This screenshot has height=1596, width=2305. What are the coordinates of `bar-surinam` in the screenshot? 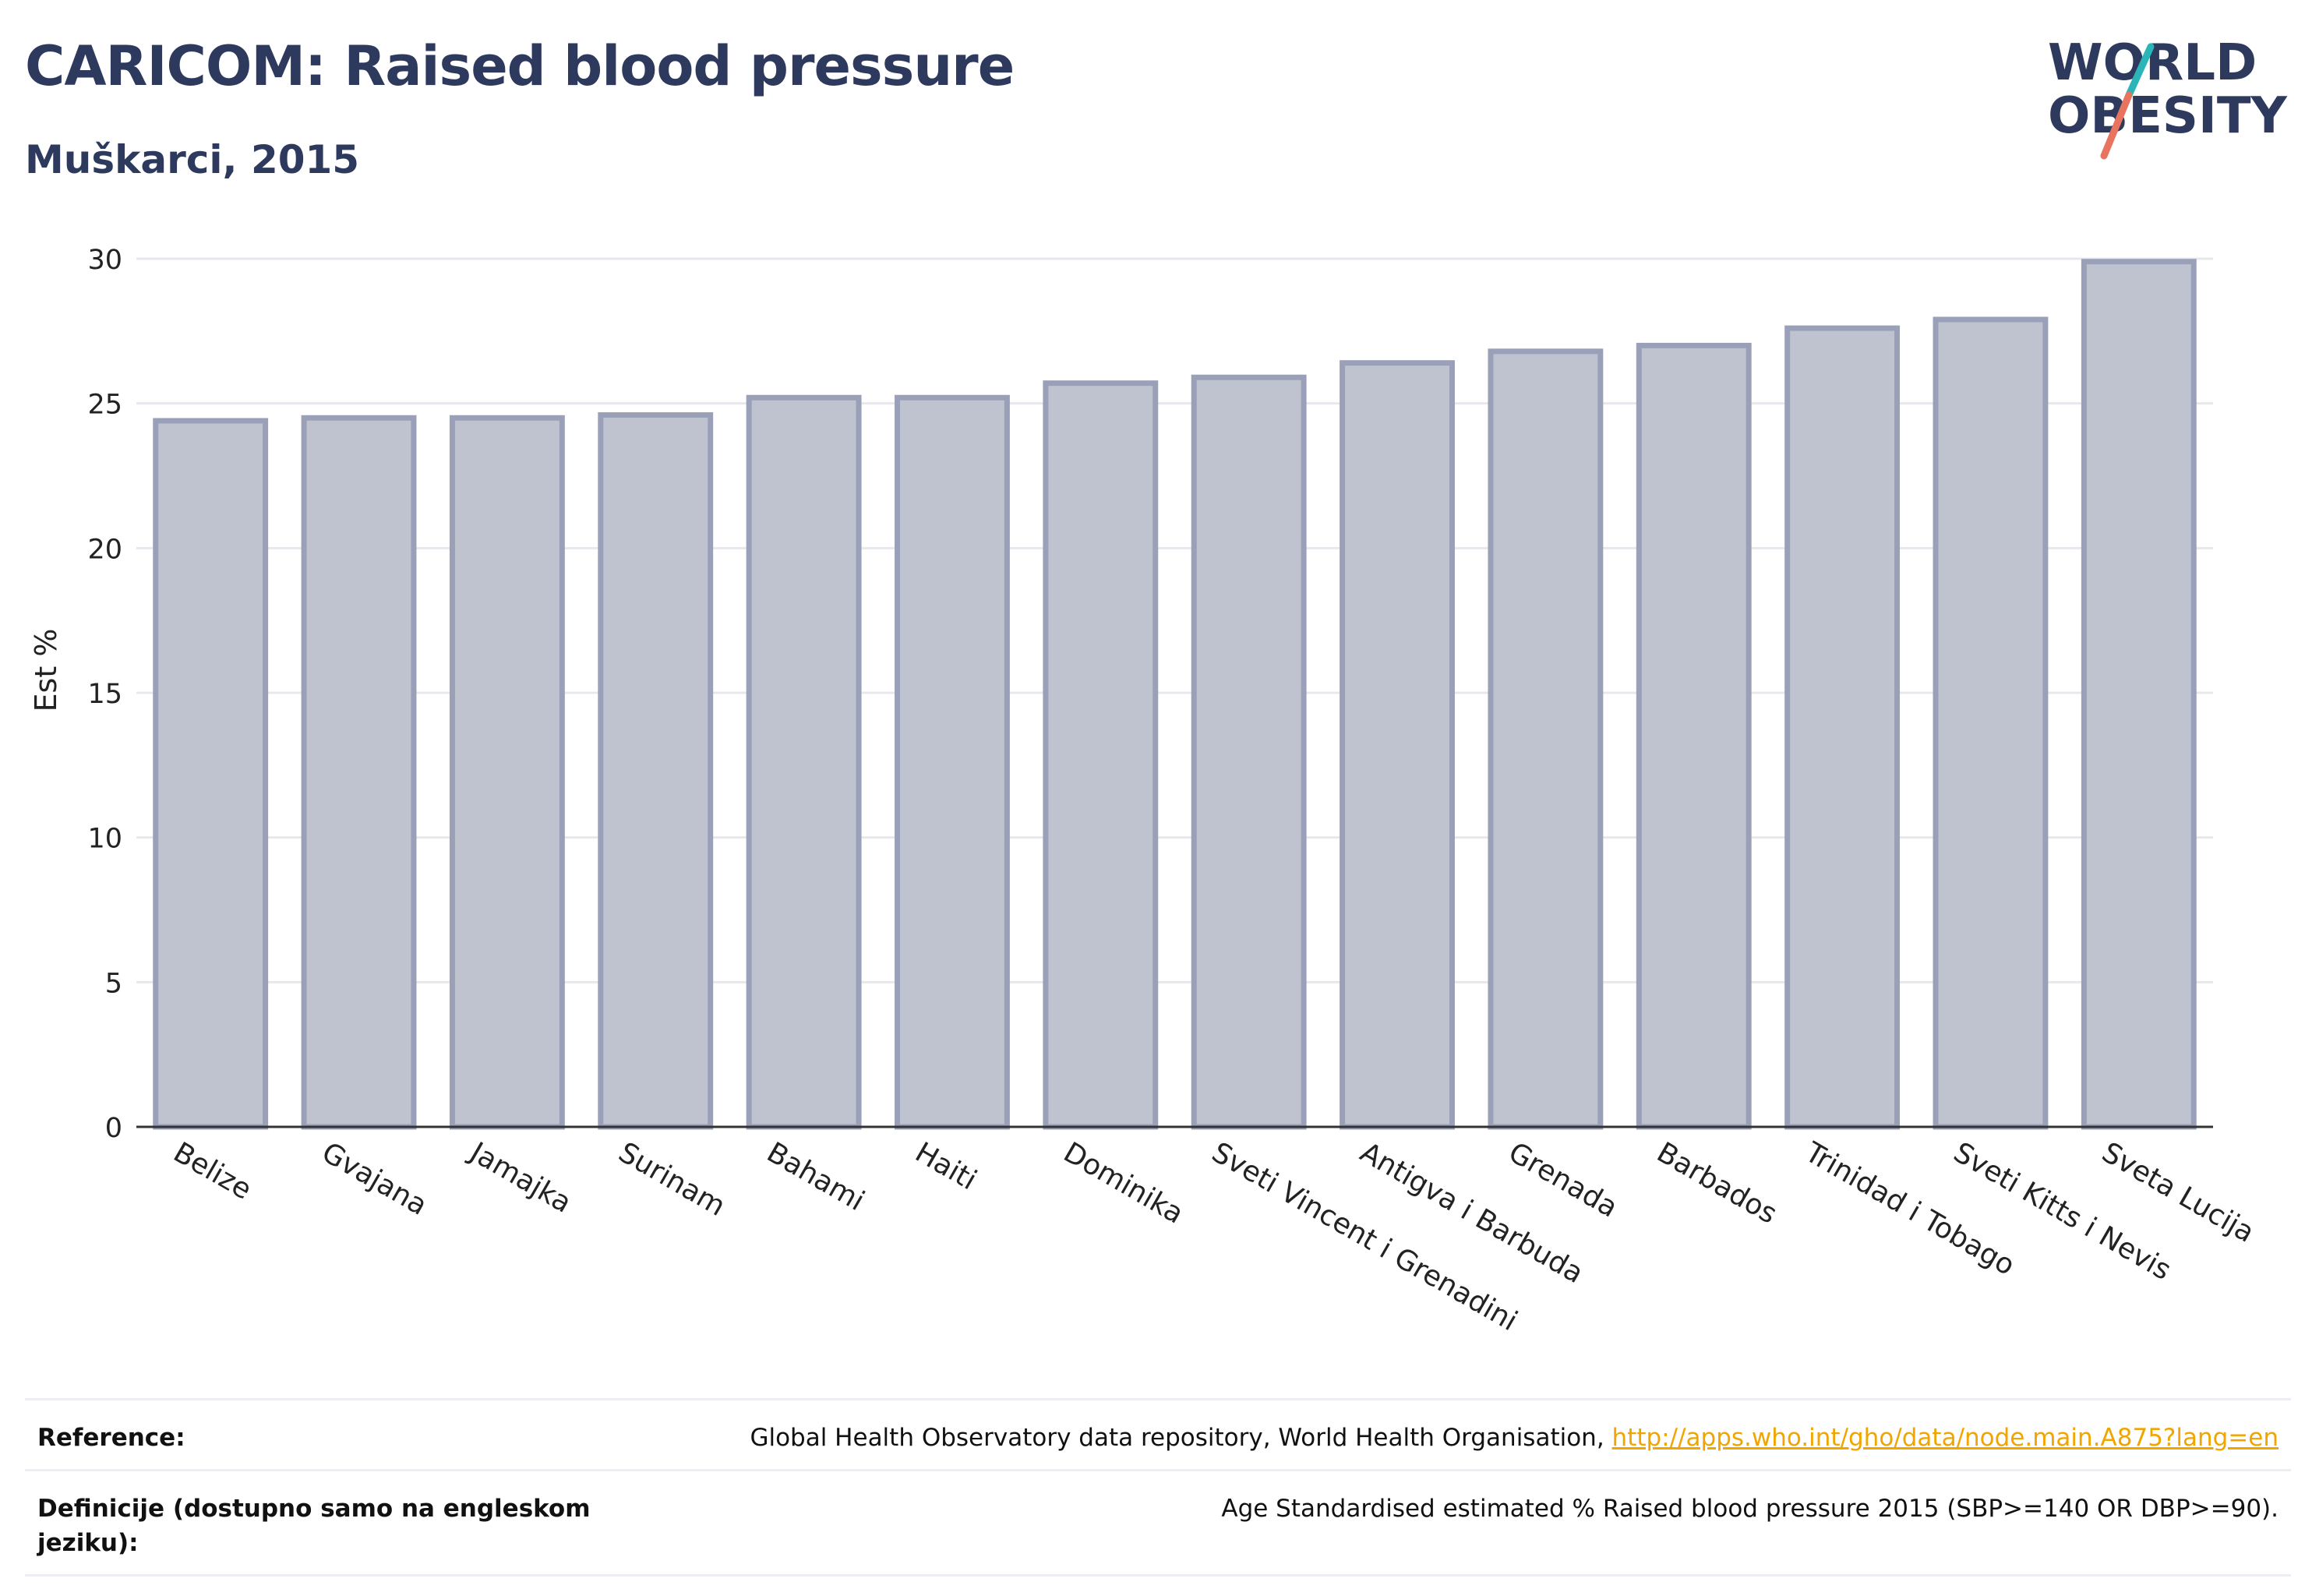 It's located at (656, 771).